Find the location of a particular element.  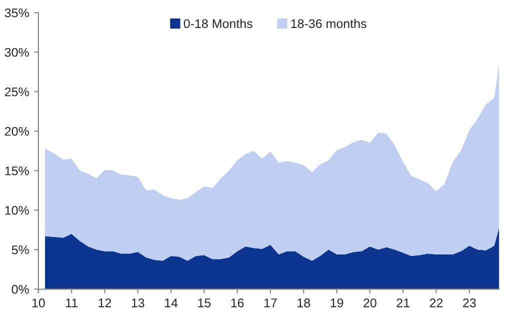

x-tick-label: 11 is located at coordinates (72, 303).